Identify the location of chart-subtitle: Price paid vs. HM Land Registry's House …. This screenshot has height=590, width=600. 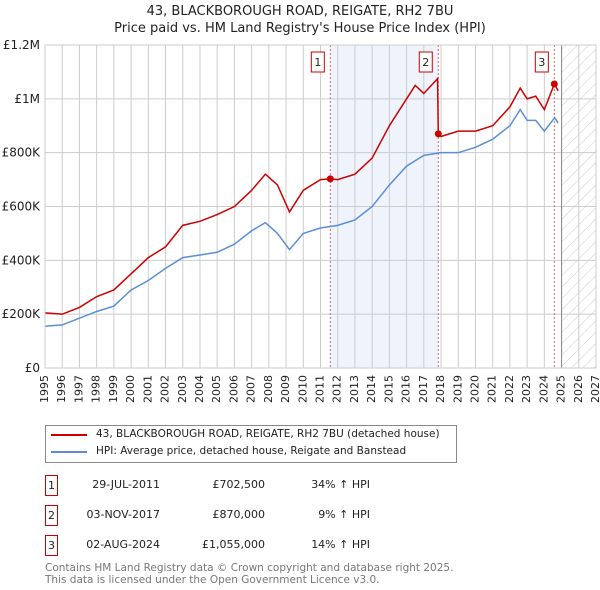
(300, 28).